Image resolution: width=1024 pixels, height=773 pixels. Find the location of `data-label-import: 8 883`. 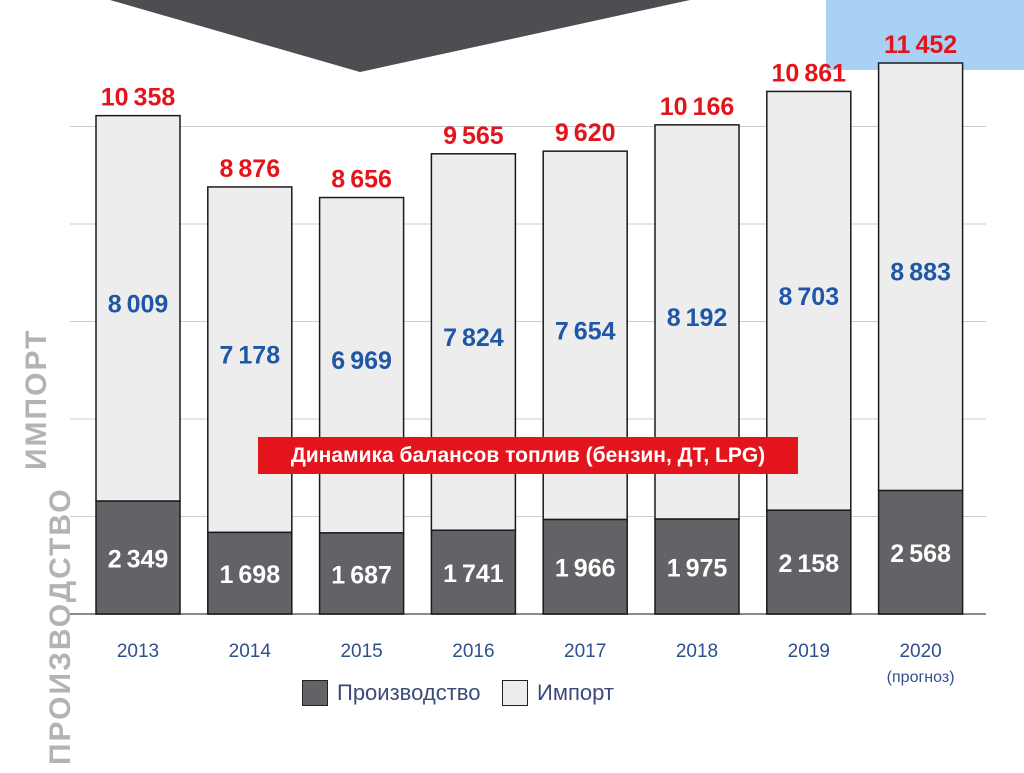

data-label-import: 8 883 is located at coordinates (920, 273).